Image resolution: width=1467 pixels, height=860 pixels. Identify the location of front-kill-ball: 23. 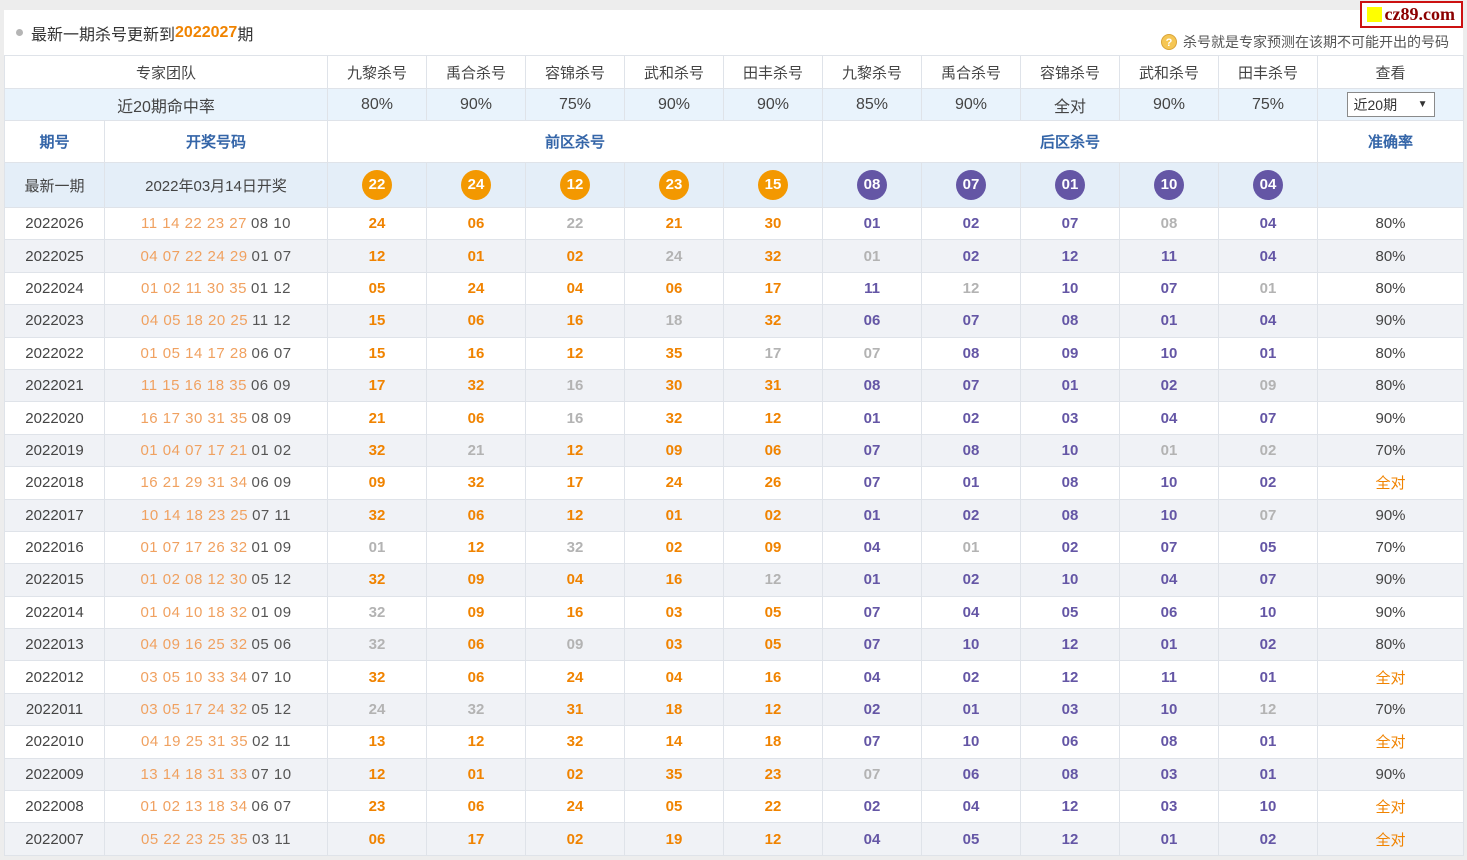
(674, 185).